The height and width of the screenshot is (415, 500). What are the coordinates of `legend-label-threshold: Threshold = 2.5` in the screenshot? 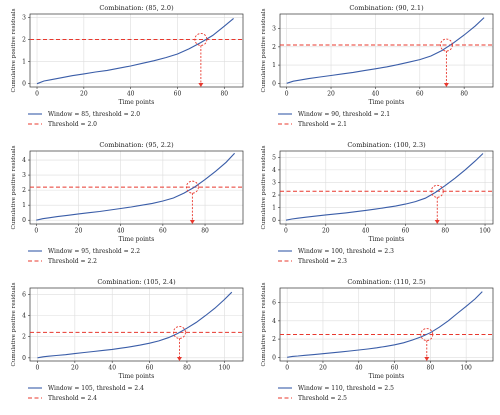 It's located at (322, 398).